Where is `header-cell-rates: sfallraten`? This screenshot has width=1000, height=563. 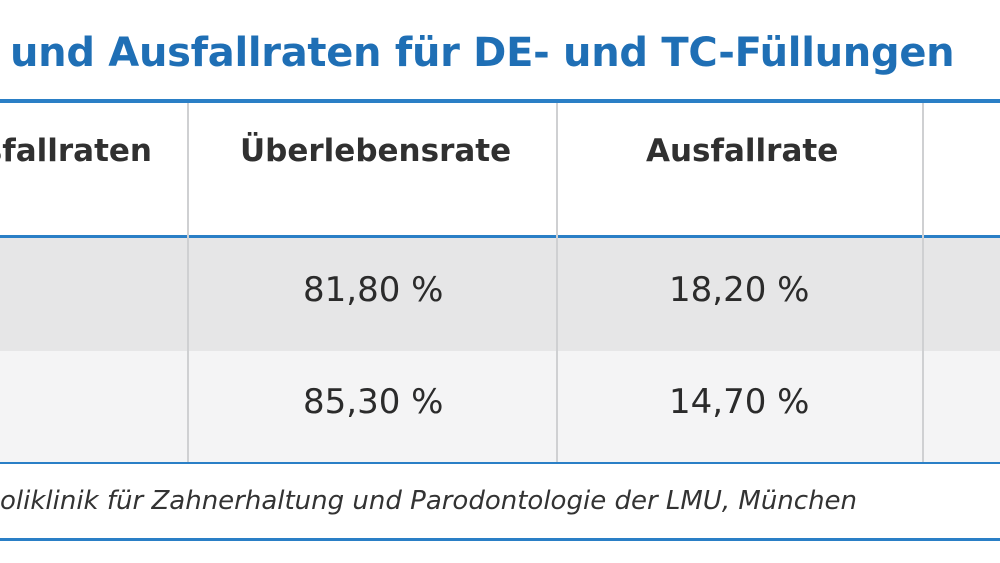
header-cell-rates: sfallraten is located at coordinates (76, 151).